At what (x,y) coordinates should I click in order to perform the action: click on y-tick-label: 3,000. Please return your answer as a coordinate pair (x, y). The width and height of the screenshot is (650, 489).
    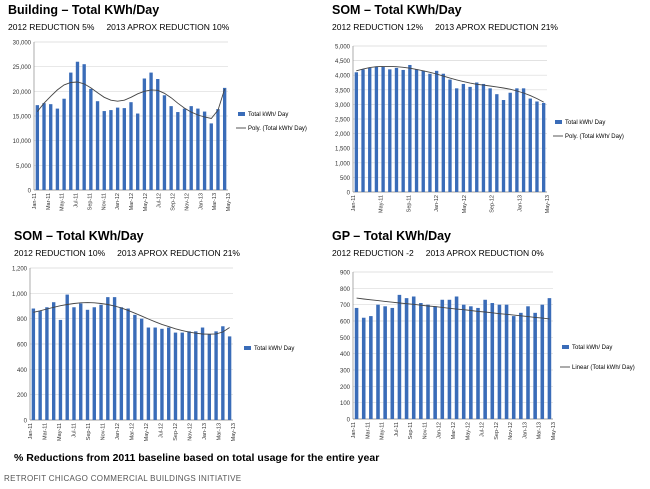
    Looking at the image, I should click on (343, 106).